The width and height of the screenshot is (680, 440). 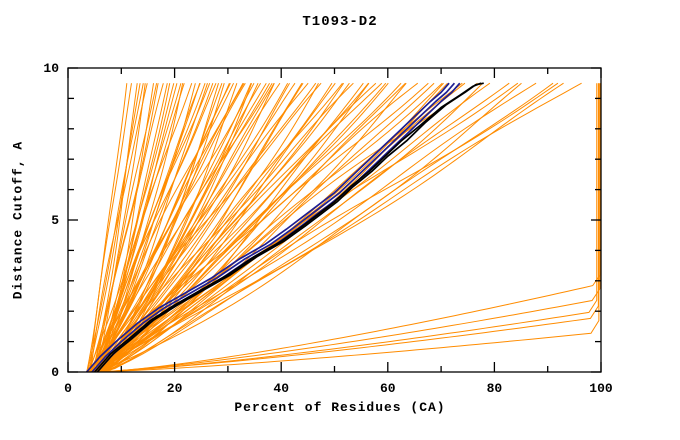 I want to click on x-tick-label: 20, so click(x=175, y=388).